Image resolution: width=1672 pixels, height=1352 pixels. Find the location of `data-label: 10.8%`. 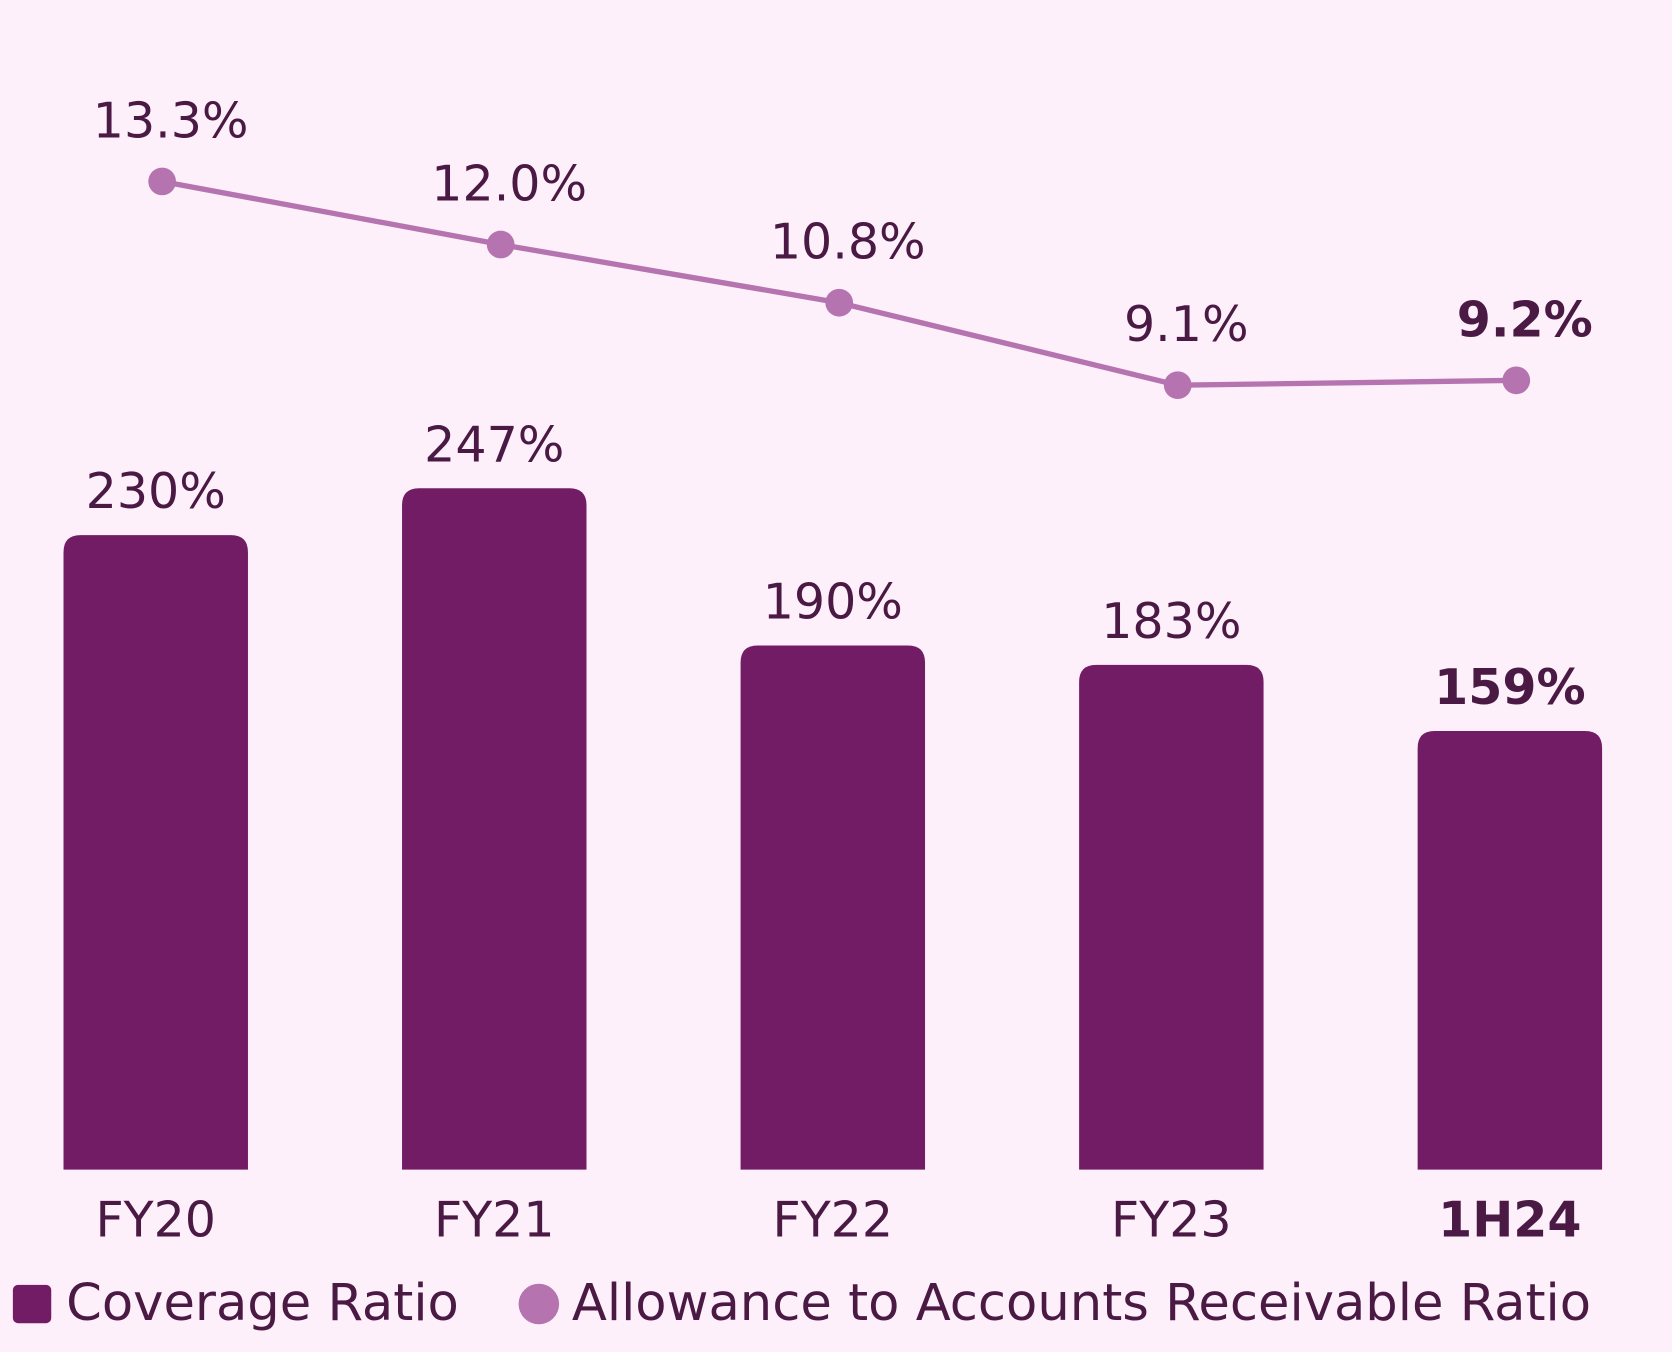

data-label: 10.8% is located at coordinates (848, 242).